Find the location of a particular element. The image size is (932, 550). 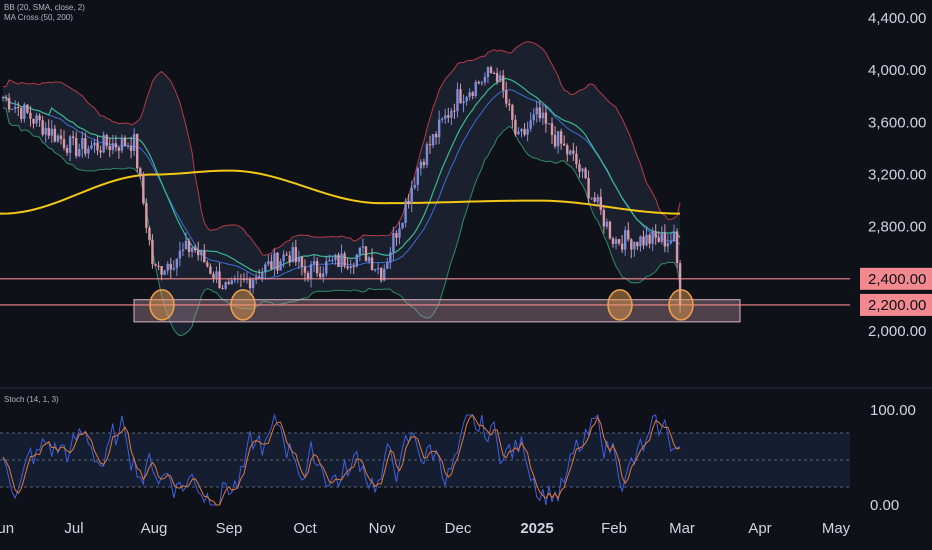

x-axis-tick-label: Feb is located at coordinates (614, 528).